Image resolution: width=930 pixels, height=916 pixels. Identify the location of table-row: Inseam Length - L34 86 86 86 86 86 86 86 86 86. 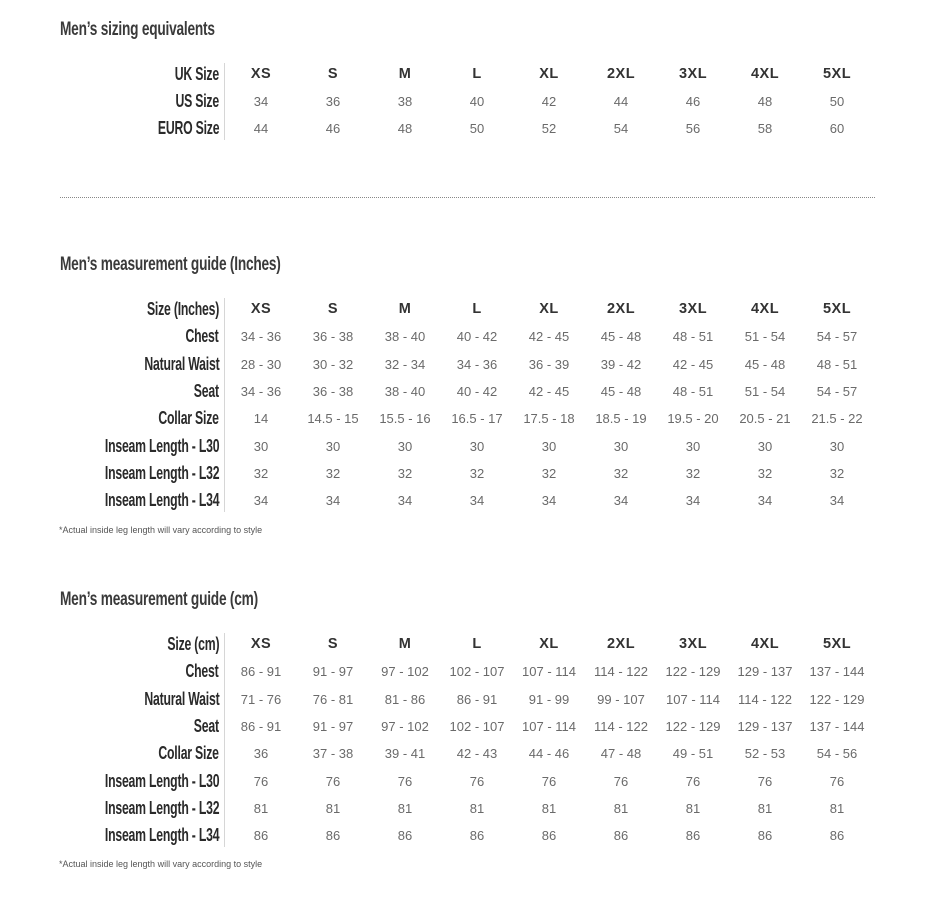
(465, 835).